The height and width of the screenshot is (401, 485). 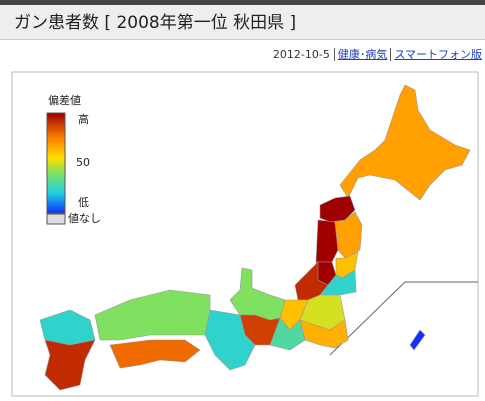 What do you see at coordinates (56, 163) in the screenshot?
I see `legend-gradient` at bounding box center [56, 163].